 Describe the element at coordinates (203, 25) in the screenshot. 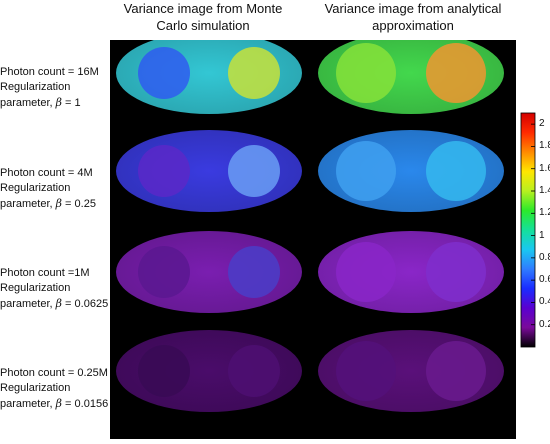

I see `column-title-line: Carlo simulation` at that location.